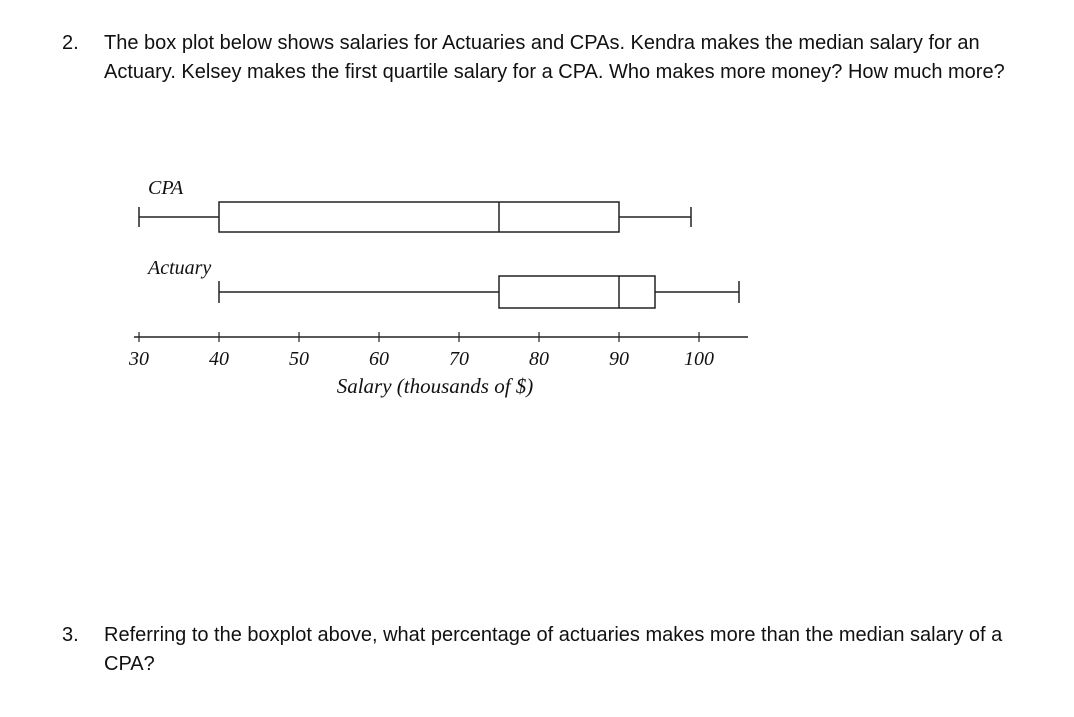  Describe the element at coordinates (539, 359) in the screenshot. I see `x-tick-label-80: 80` at that location.